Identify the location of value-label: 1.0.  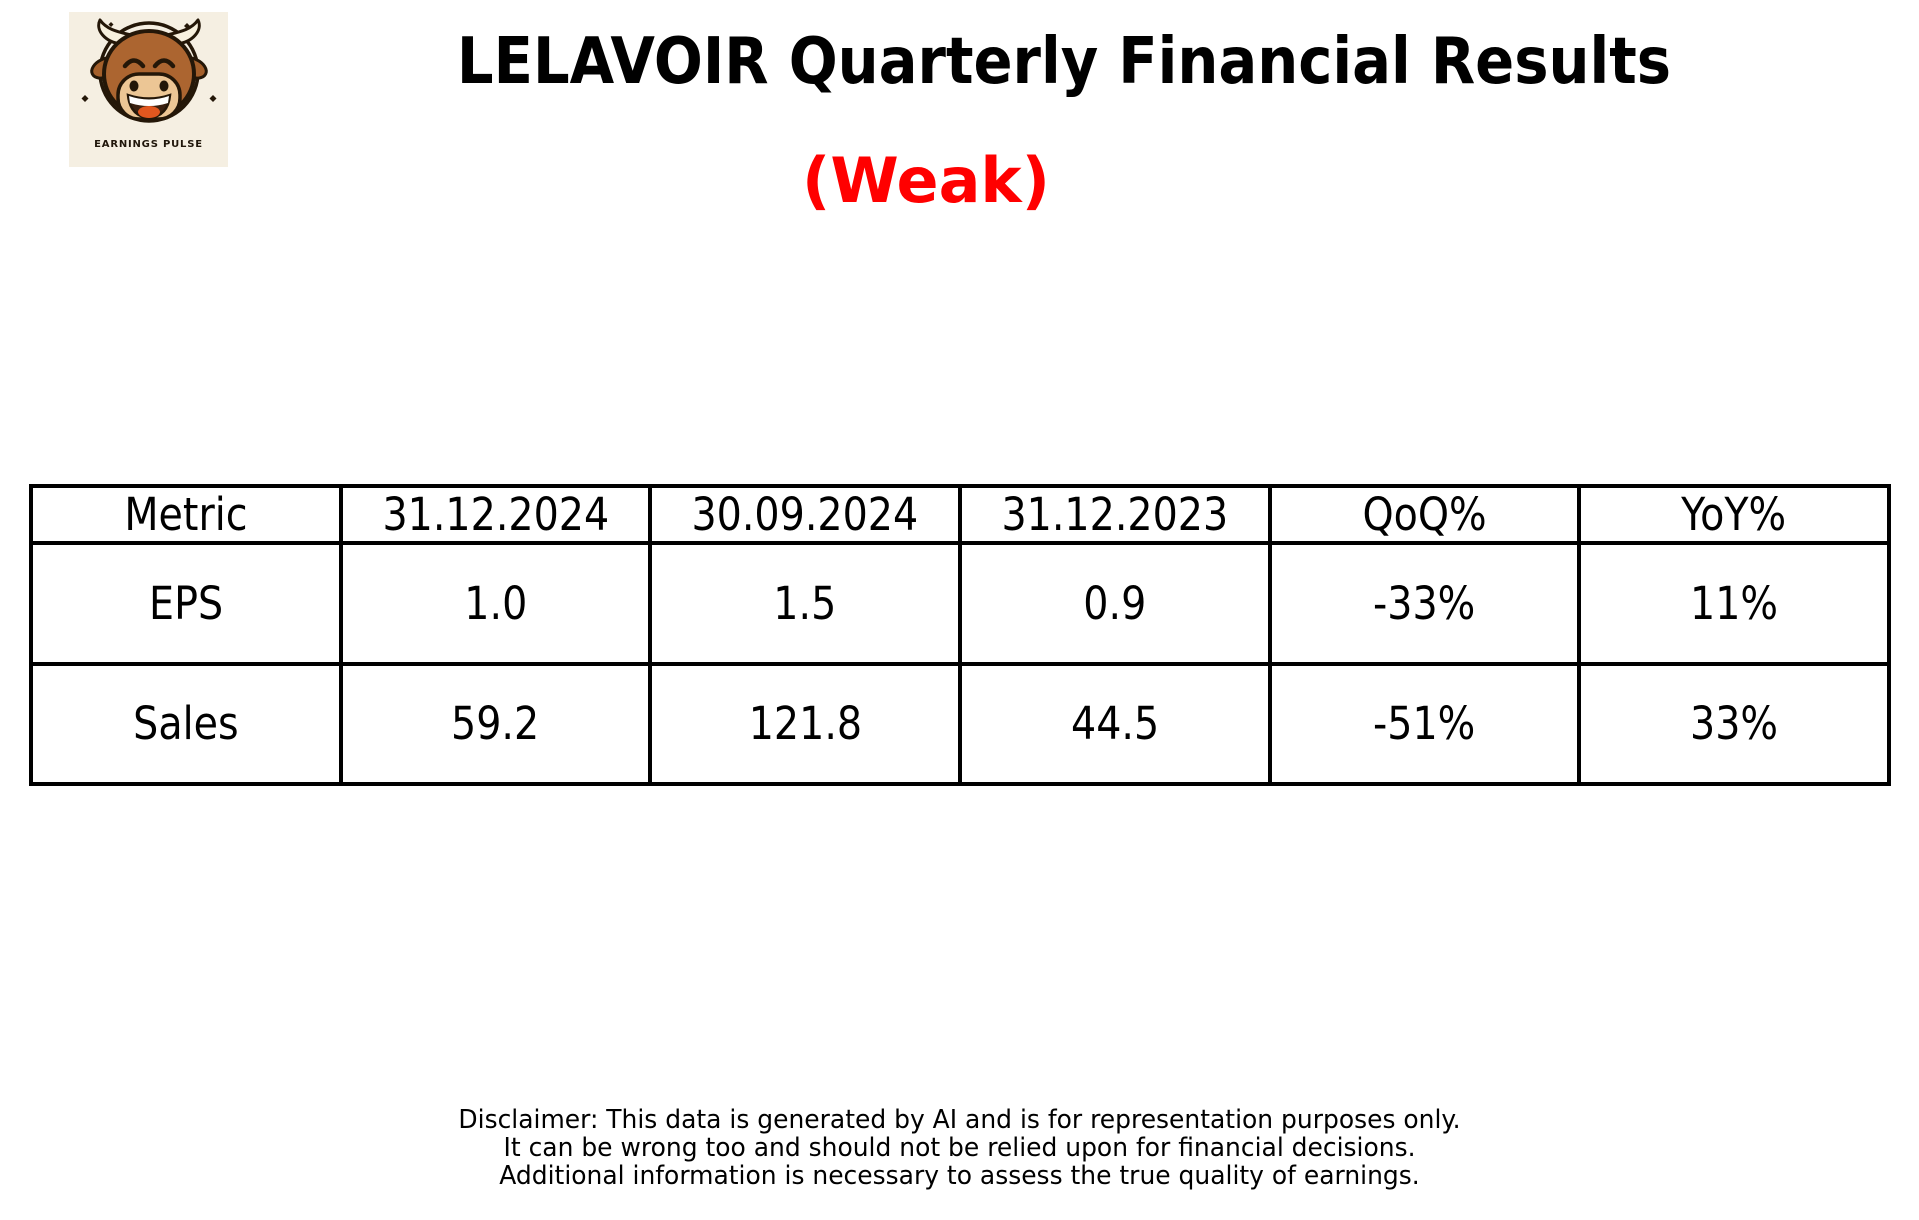
(495, 603).